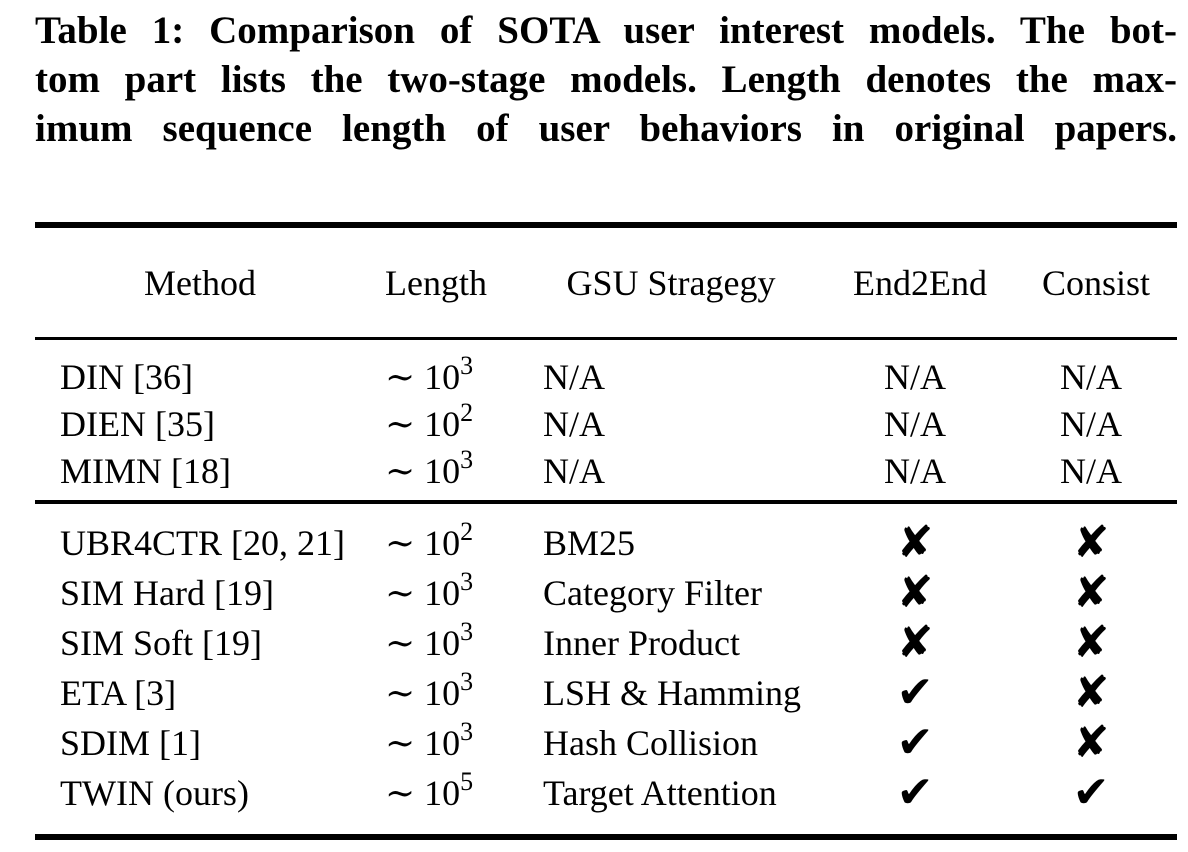 The width and height of the screenshot is (1188, 852). What do you see at coordinates (920, 282) in the screenshot?
I see `column-header-end2end: End2End` at bounding box center [920, 282].